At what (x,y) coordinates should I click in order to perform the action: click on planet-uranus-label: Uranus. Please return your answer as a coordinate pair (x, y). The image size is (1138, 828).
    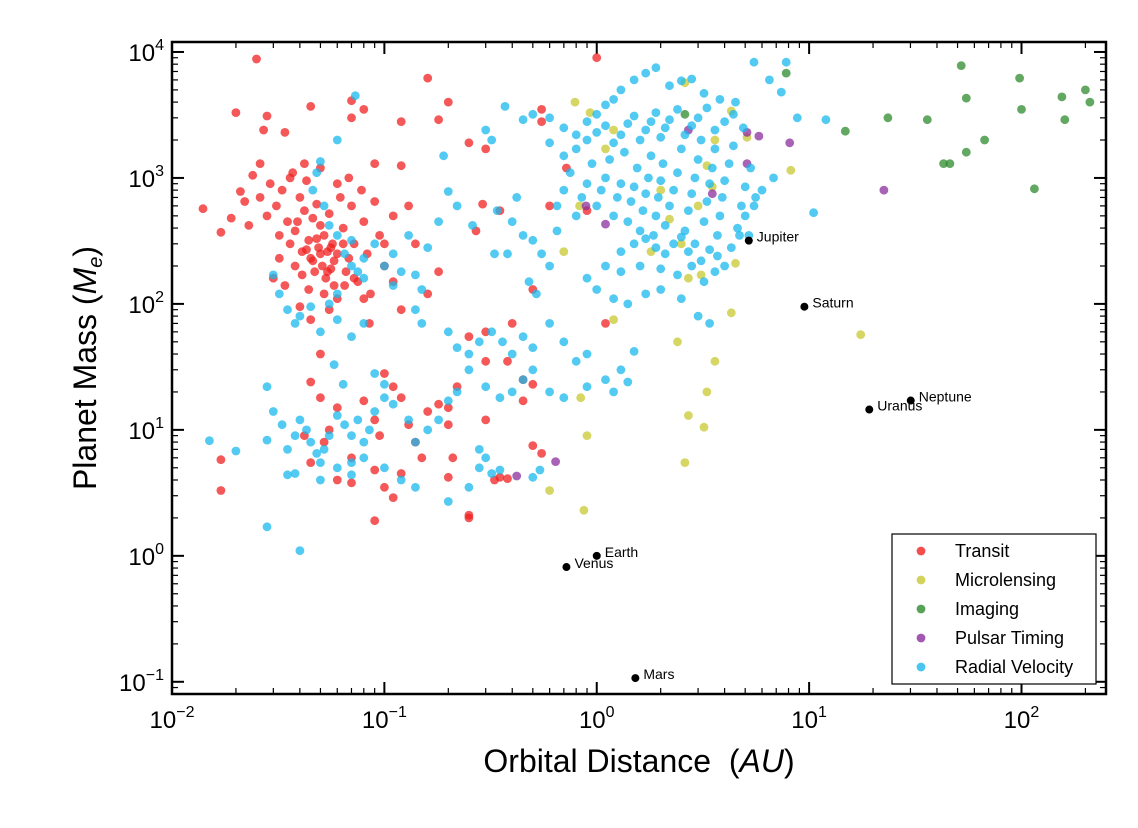
    Looking at the image, I should click on (899, 406).